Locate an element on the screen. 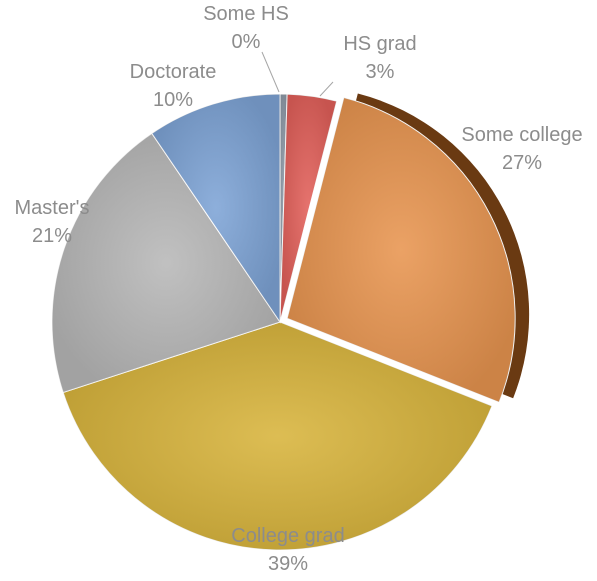  slice-label: Doctorate is located at coordinates (173, 72).